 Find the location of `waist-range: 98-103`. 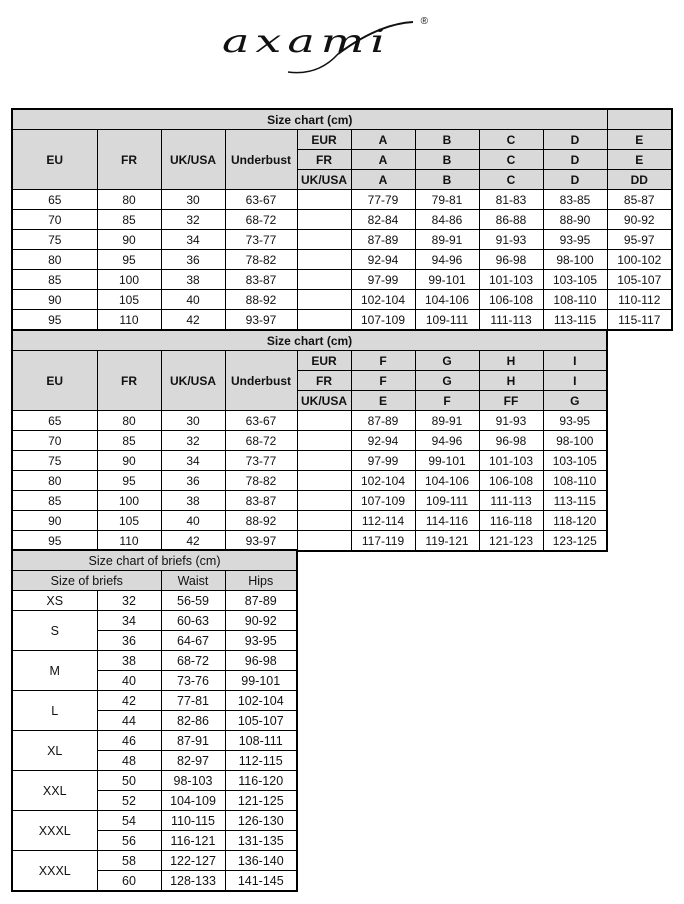

waist-range: 98-103 is located at coordinates (193, 780).